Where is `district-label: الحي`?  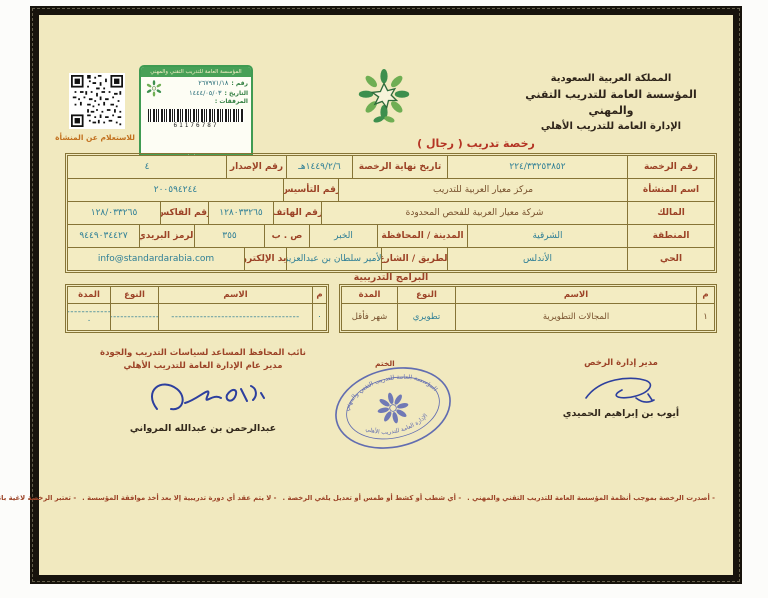
district-label: الحي is located at coordinates (670, 259).